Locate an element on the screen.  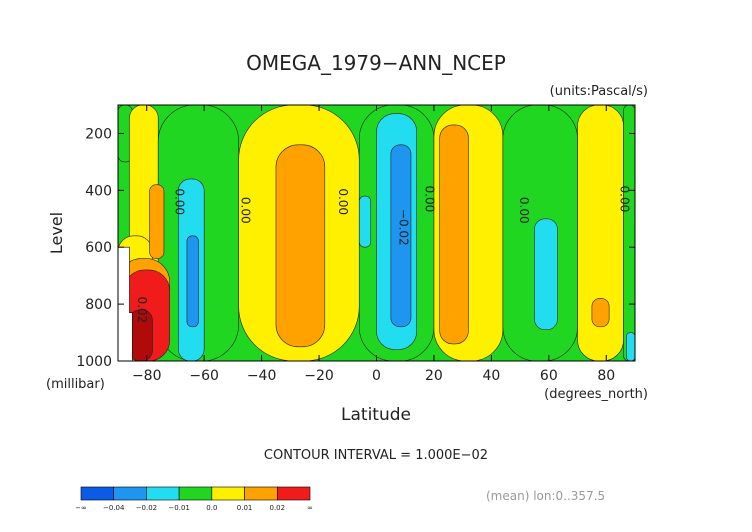
legend-labels: −∞ −0.04 −0.02 −0.01 0.0 0.01 0.02 ∞ is located at coordinates (194, 508).